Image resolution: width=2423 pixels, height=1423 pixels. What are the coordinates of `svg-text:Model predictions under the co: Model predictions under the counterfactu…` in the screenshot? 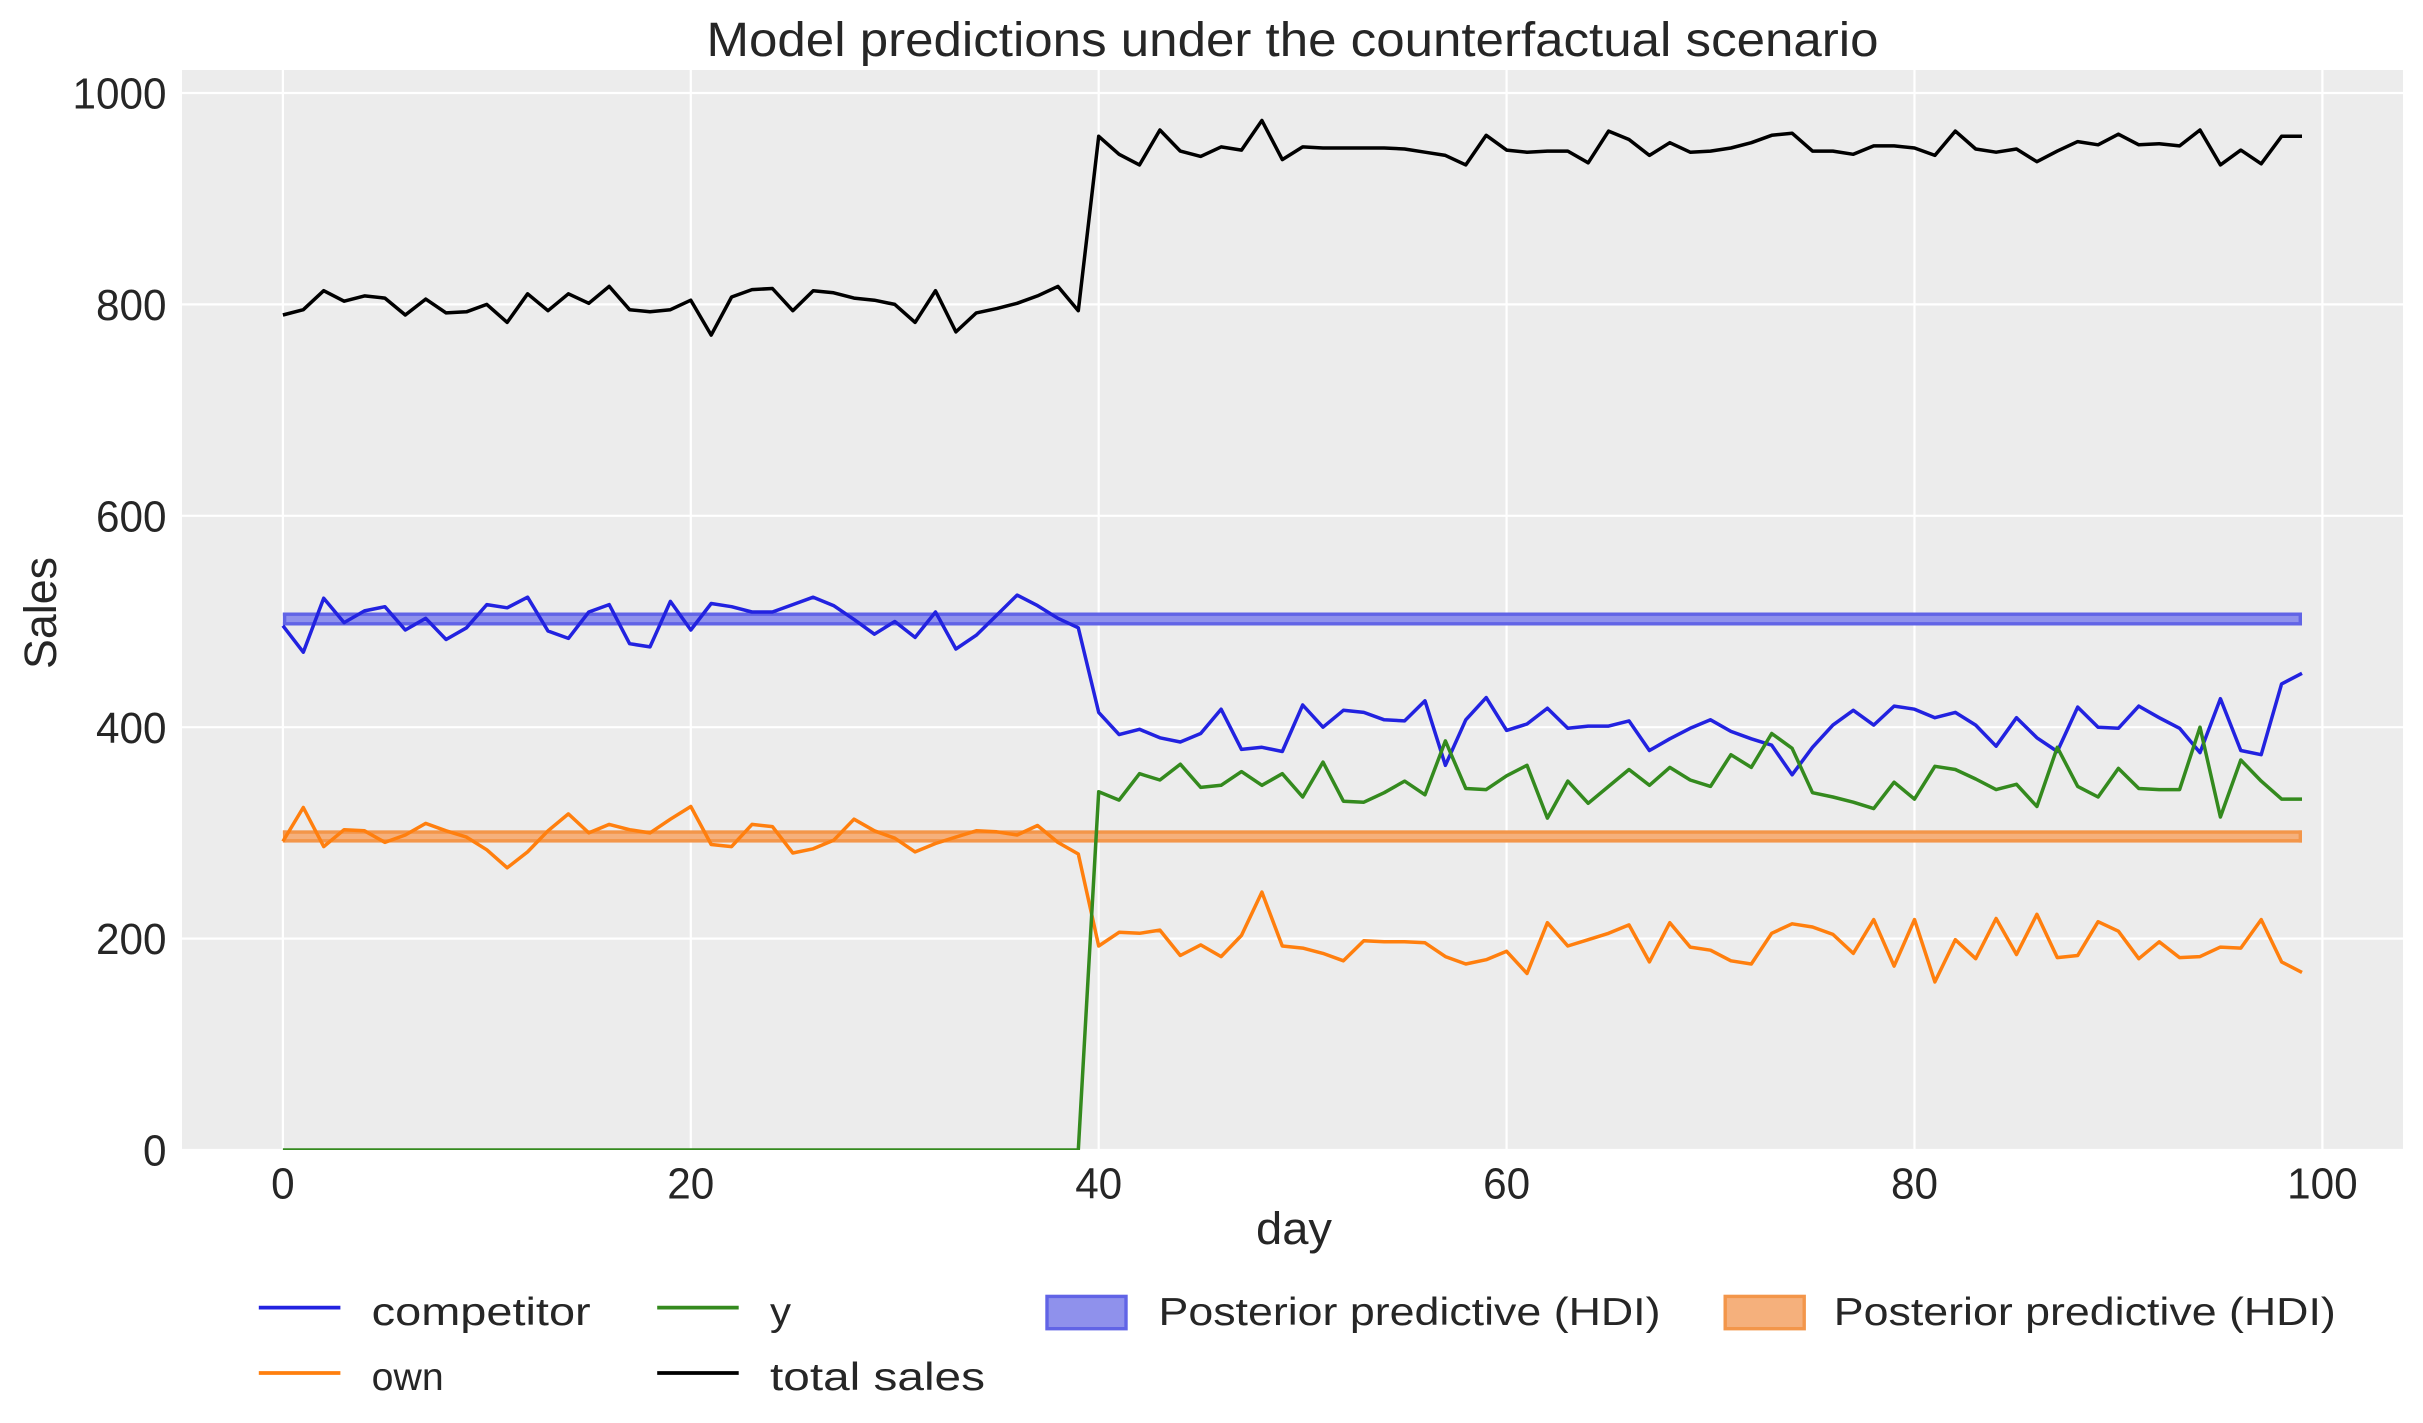 It's located at (1293, 40).